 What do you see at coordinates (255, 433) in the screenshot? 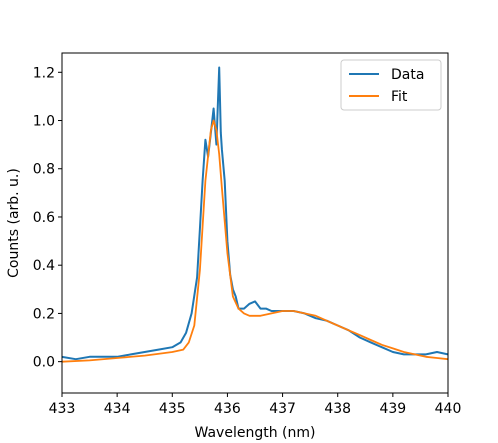
I see `x-axis-label: Wavelength (nm)` at bounding box center [255, 433].